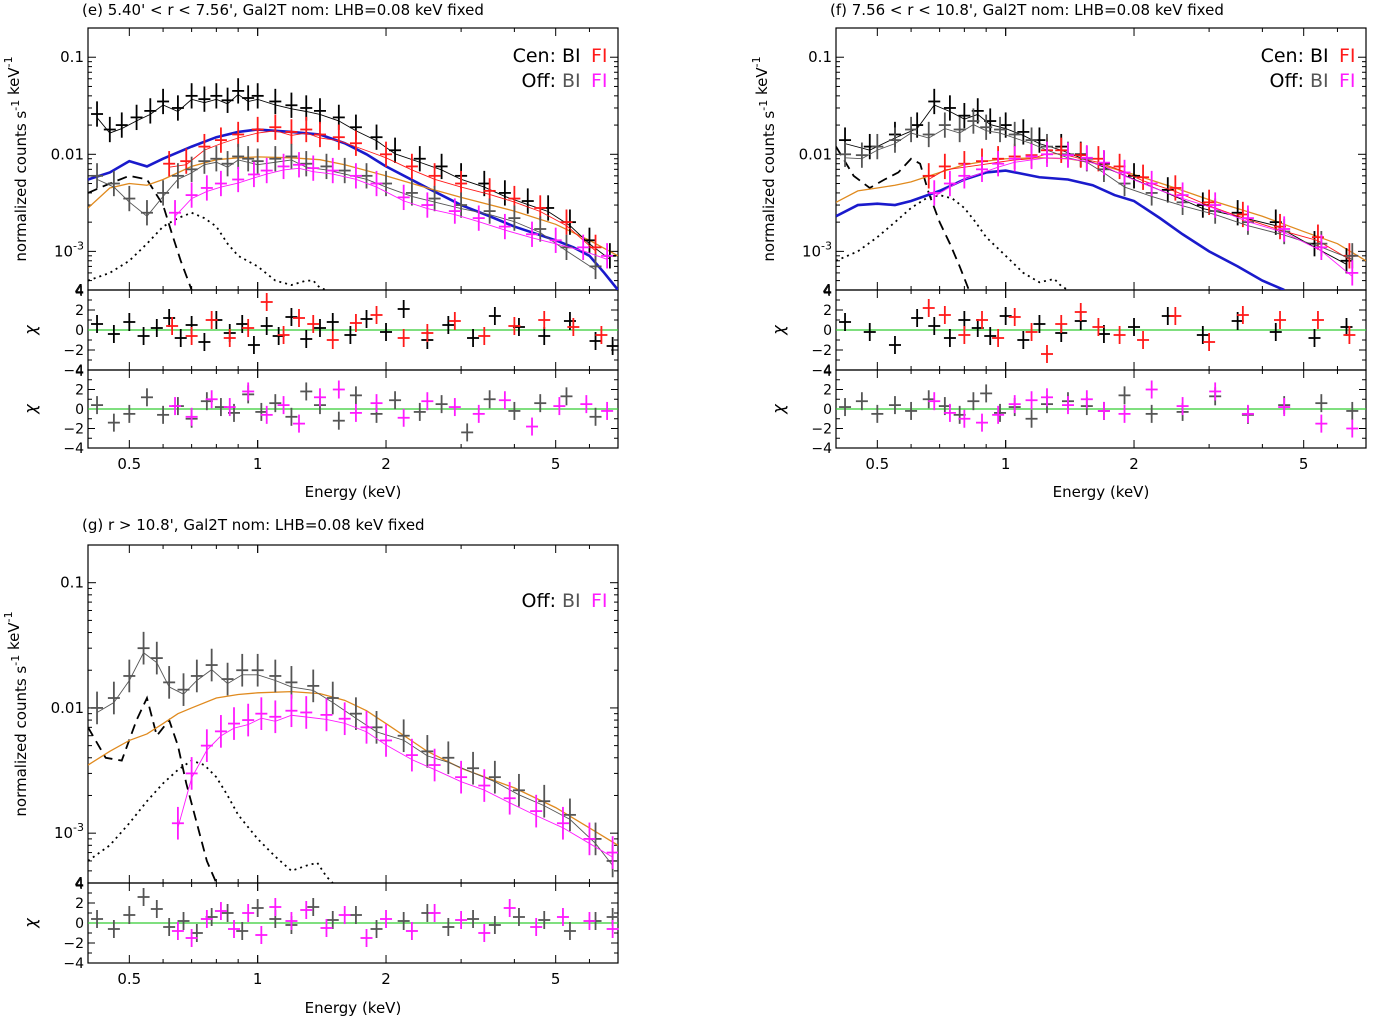 The height and width of the screenshot is (1019, 1382). Describe the element at coordinates (16, 713) in the screenshot. I see `y-axis-label: normalized counts s-1 keV-1` at that location.